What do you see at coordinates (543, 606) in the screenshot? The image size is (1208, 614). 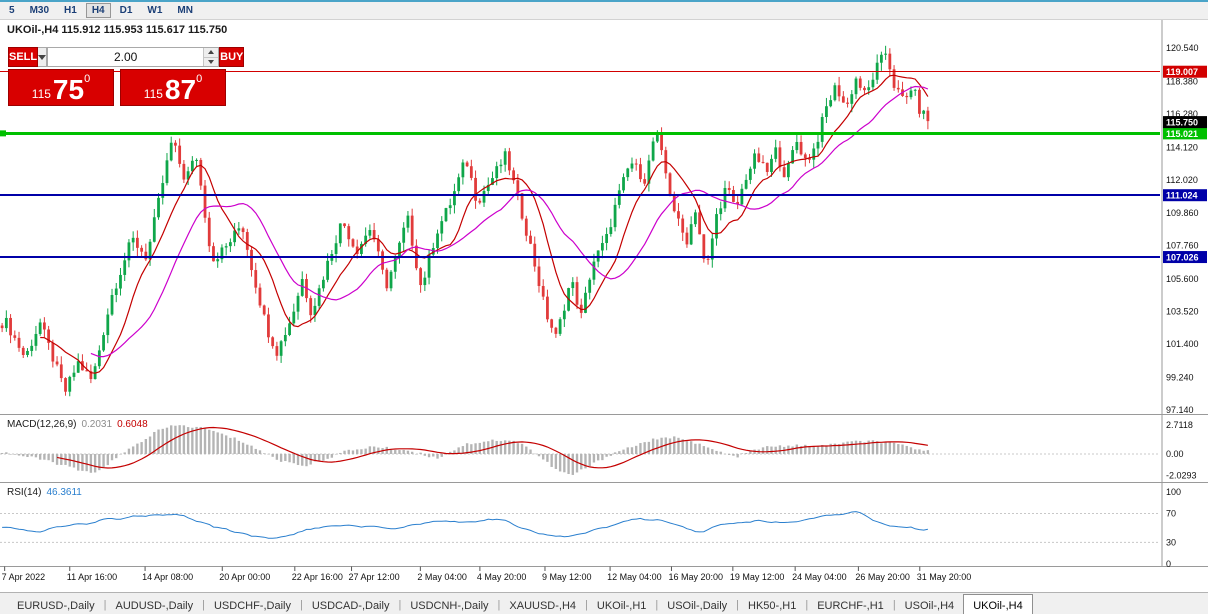 I see `chart-tab-xauusdh4: XAUUSD-,H4` at bounding box center [543, 606].